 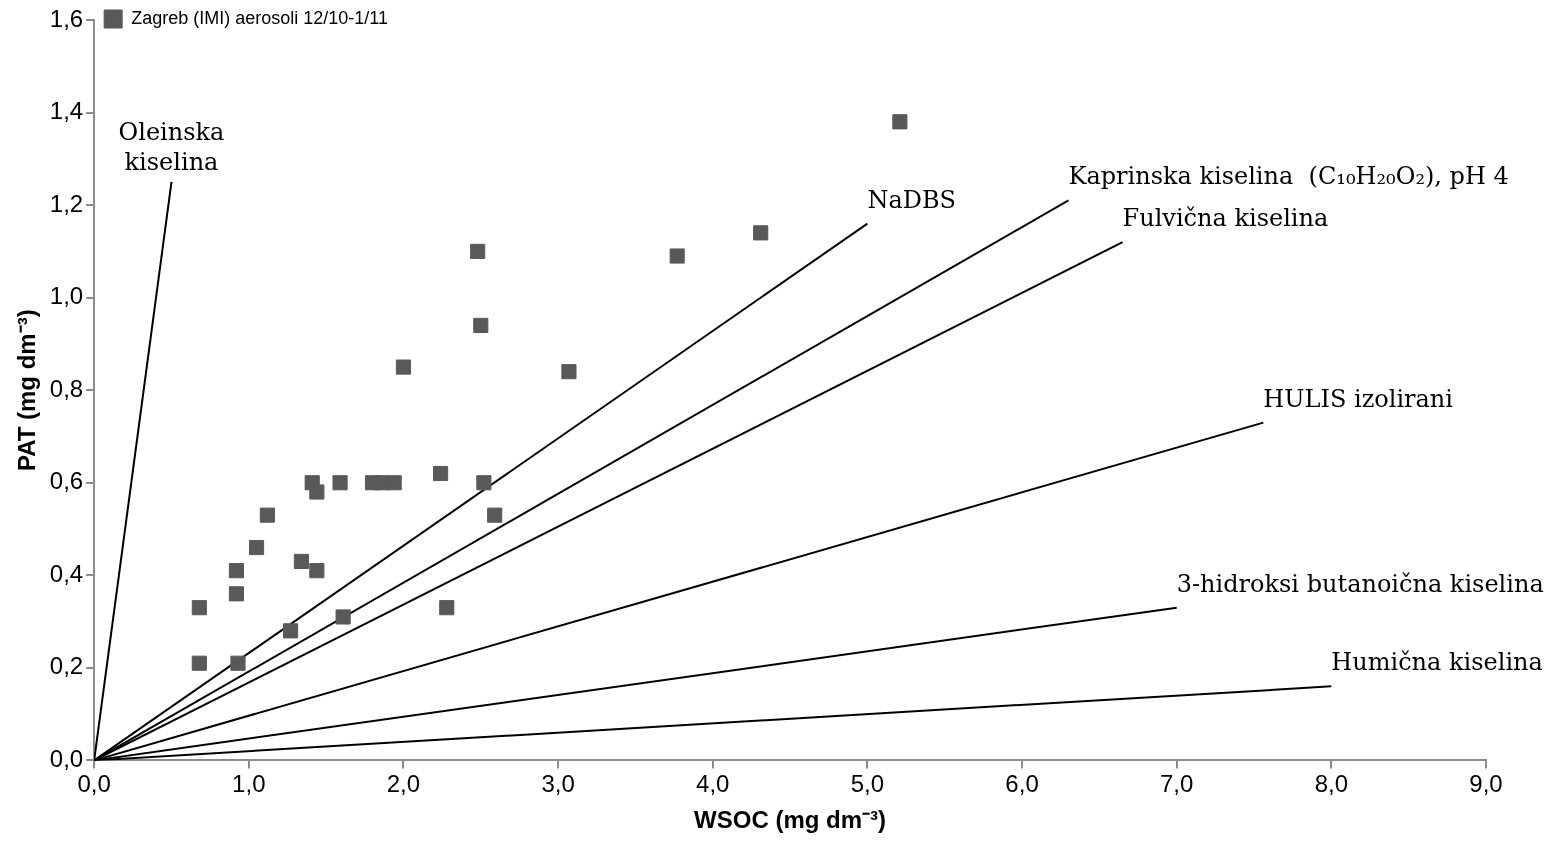 I want to click on x-tick-label: 9,0, so click(x=1486, y=784).